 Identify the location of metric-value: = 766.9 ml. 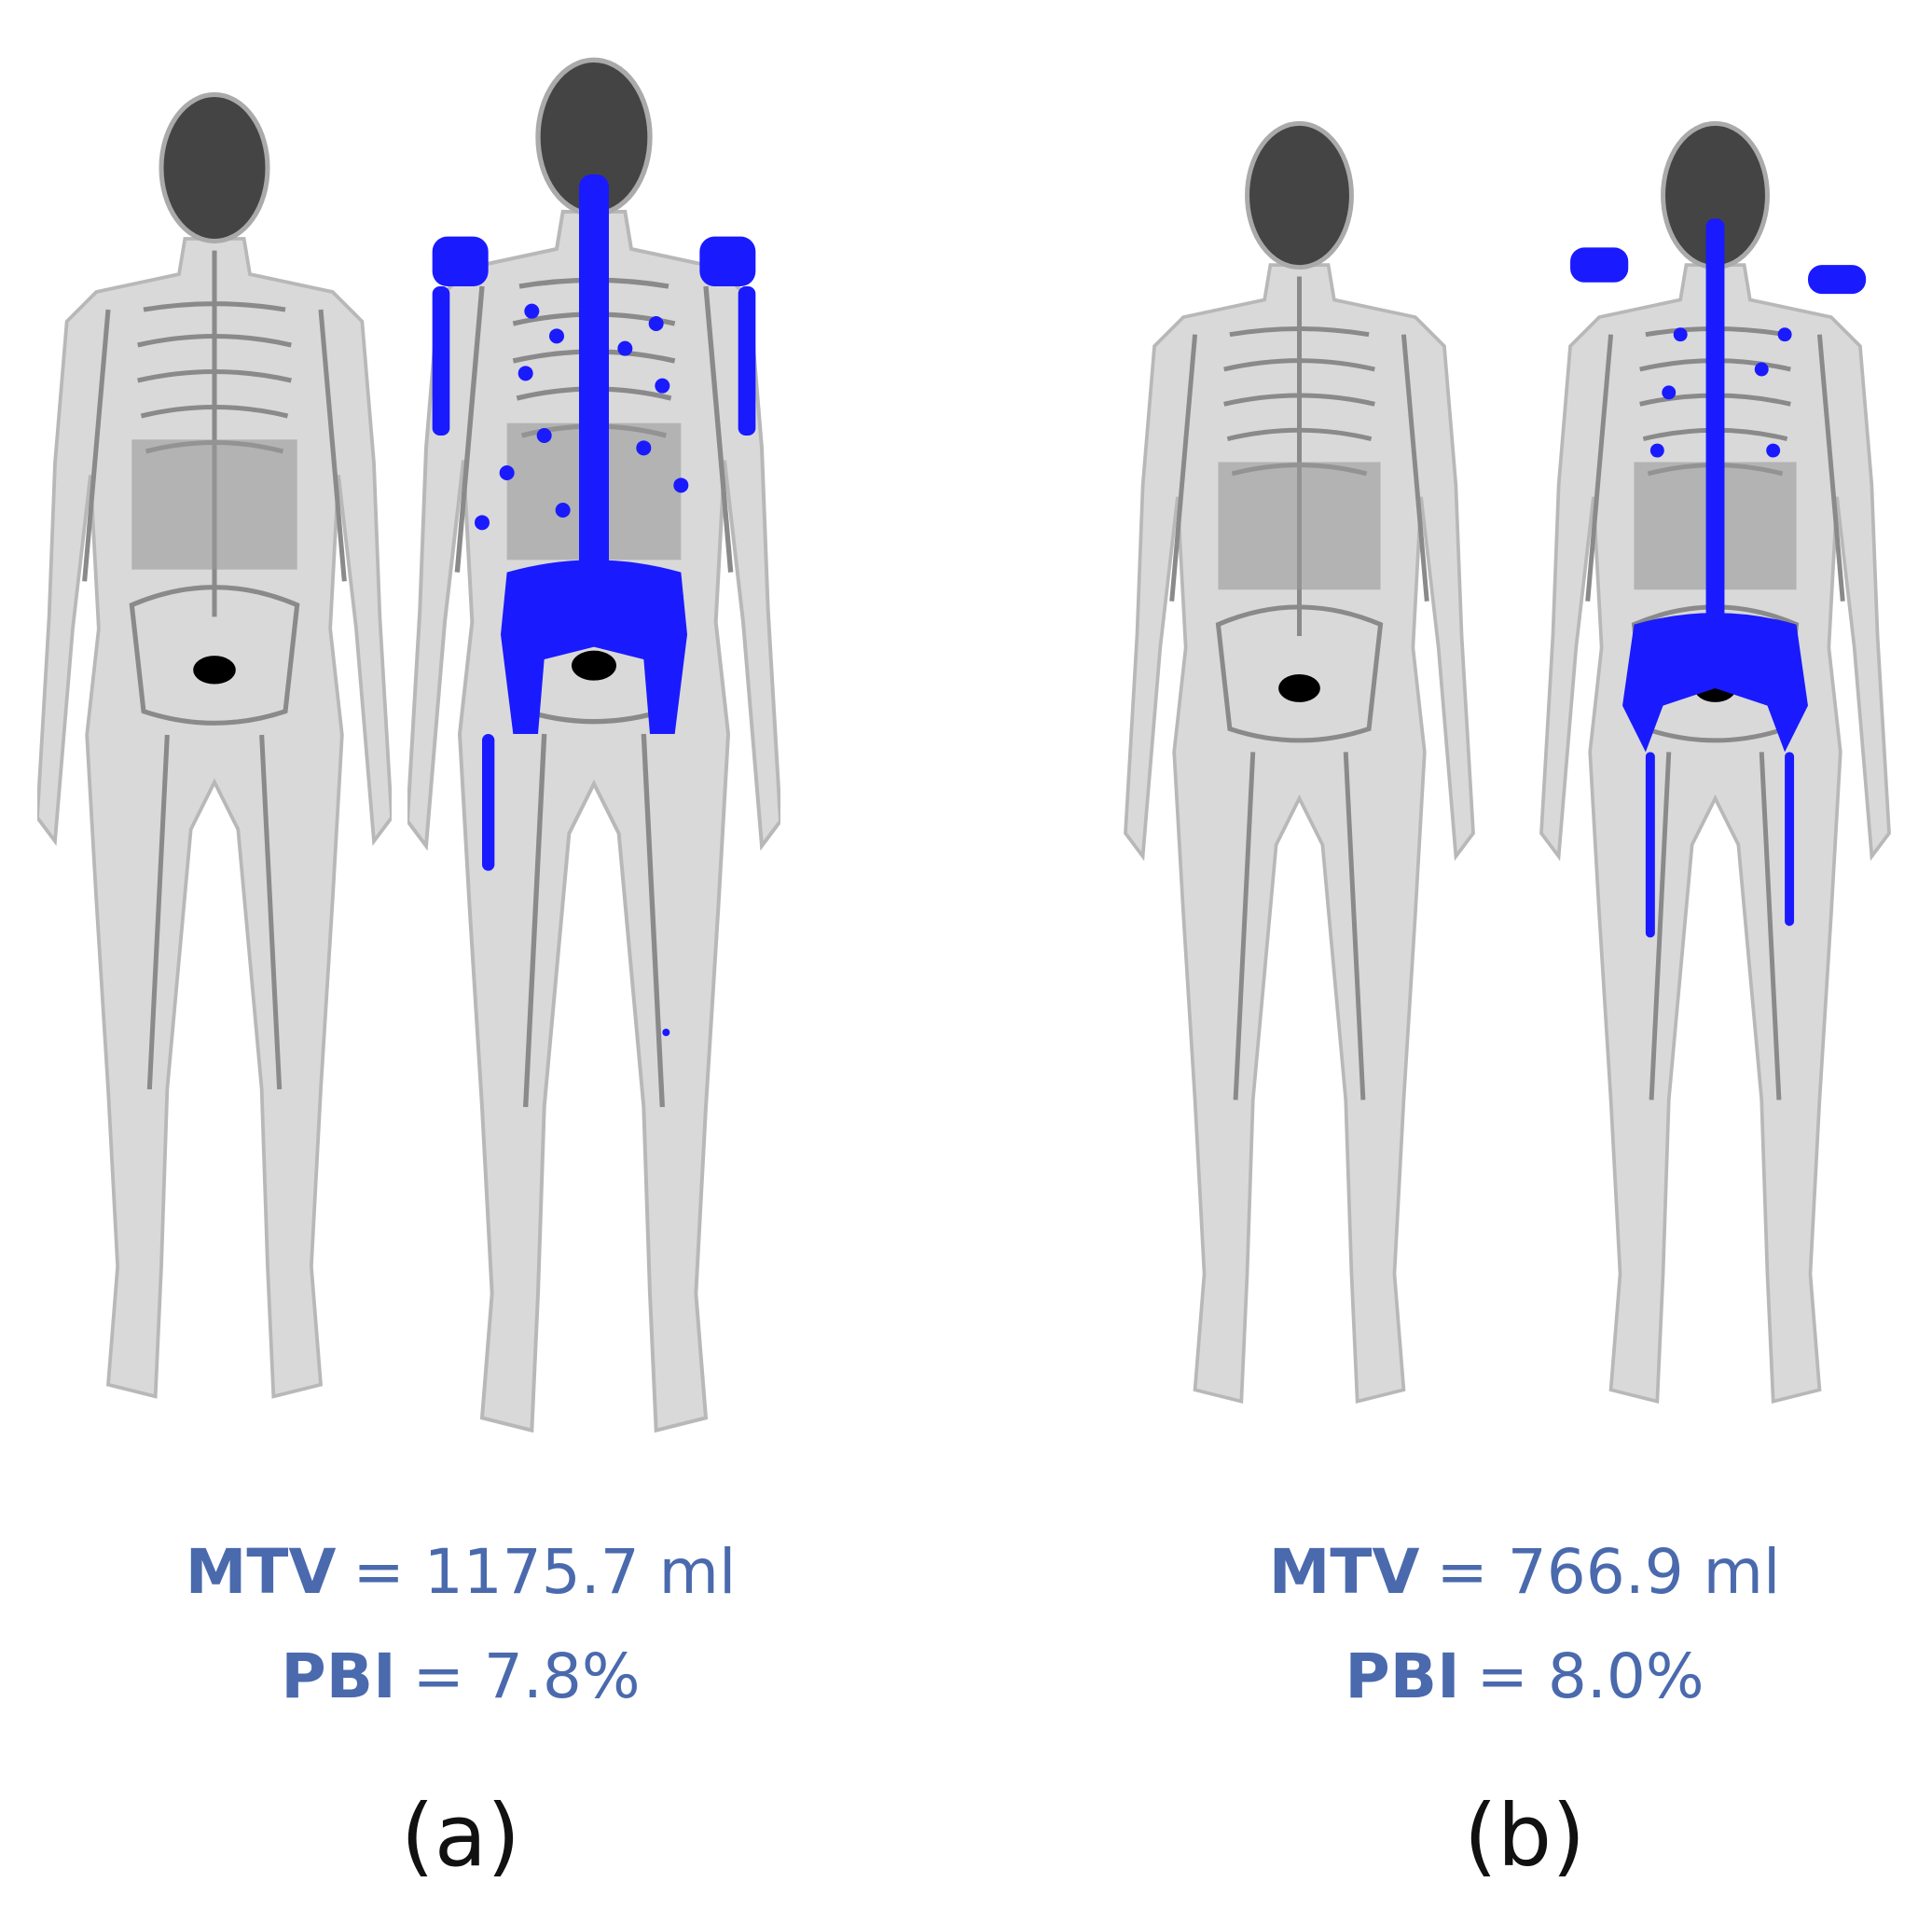
(1609, 1572).